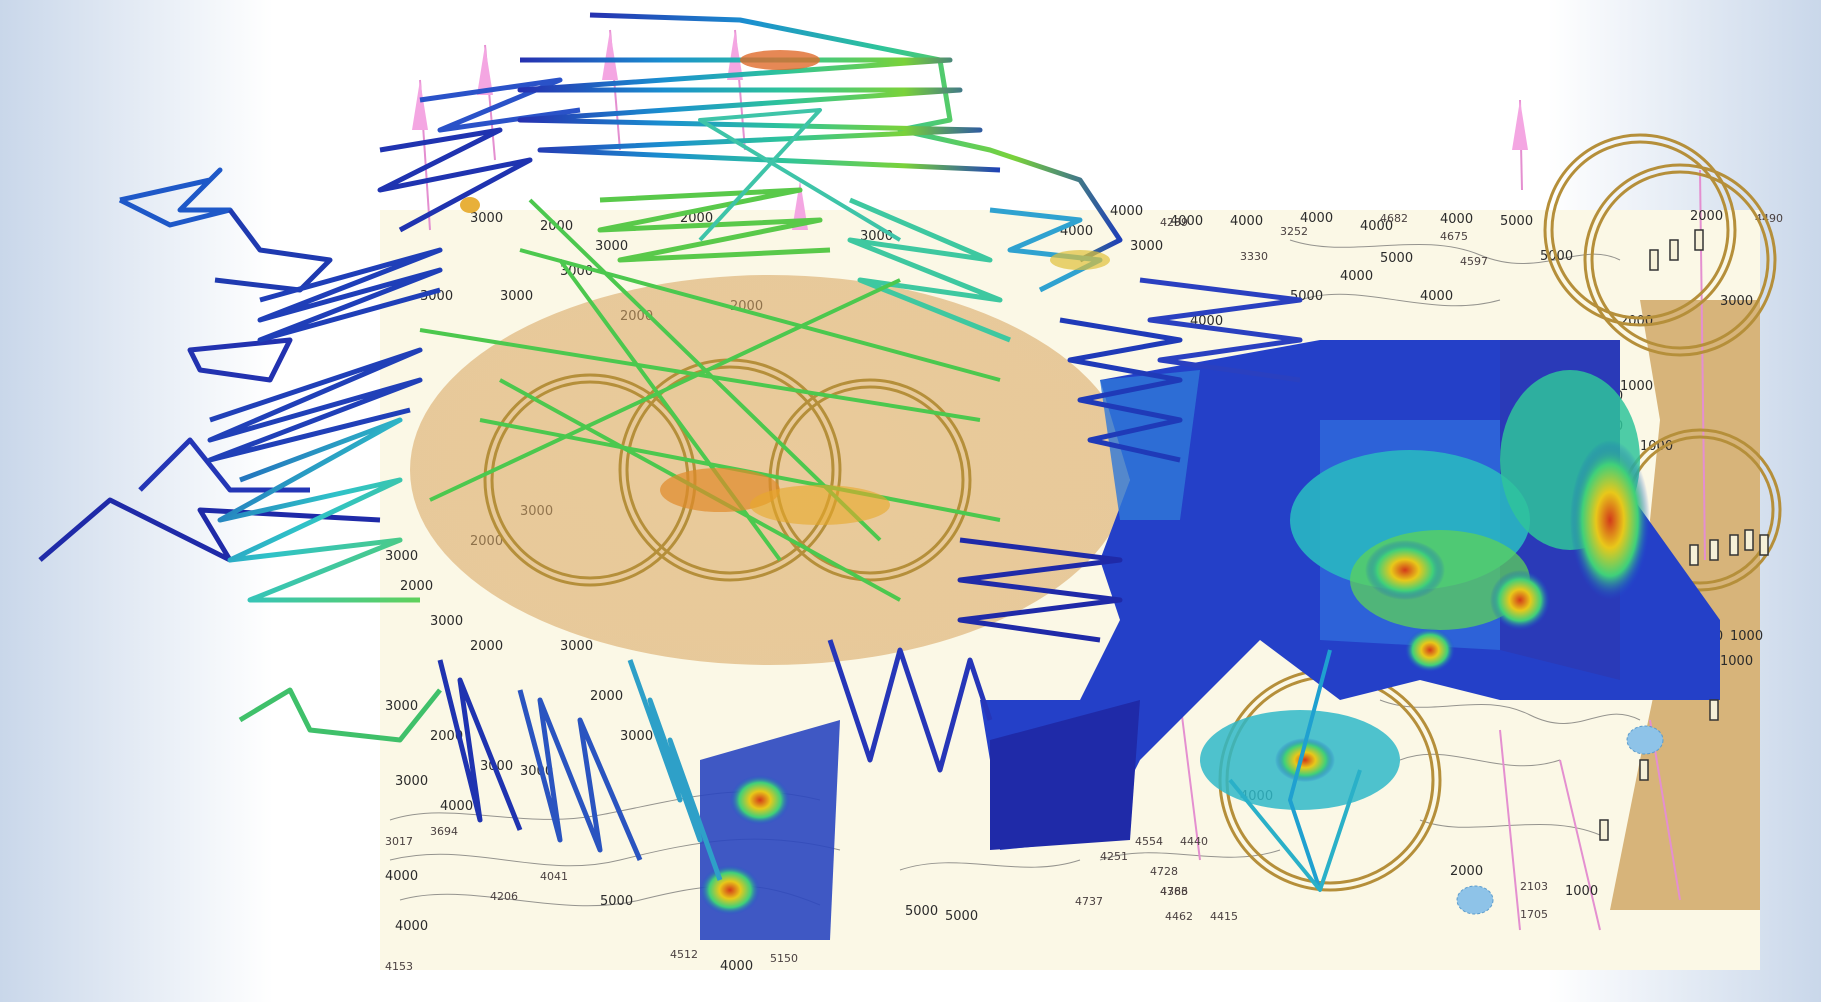 The image size is (1821, 1002). Describe the element at coordinates (1394, 218) in the screenshot. I see `depth-label: 4682` at that location.